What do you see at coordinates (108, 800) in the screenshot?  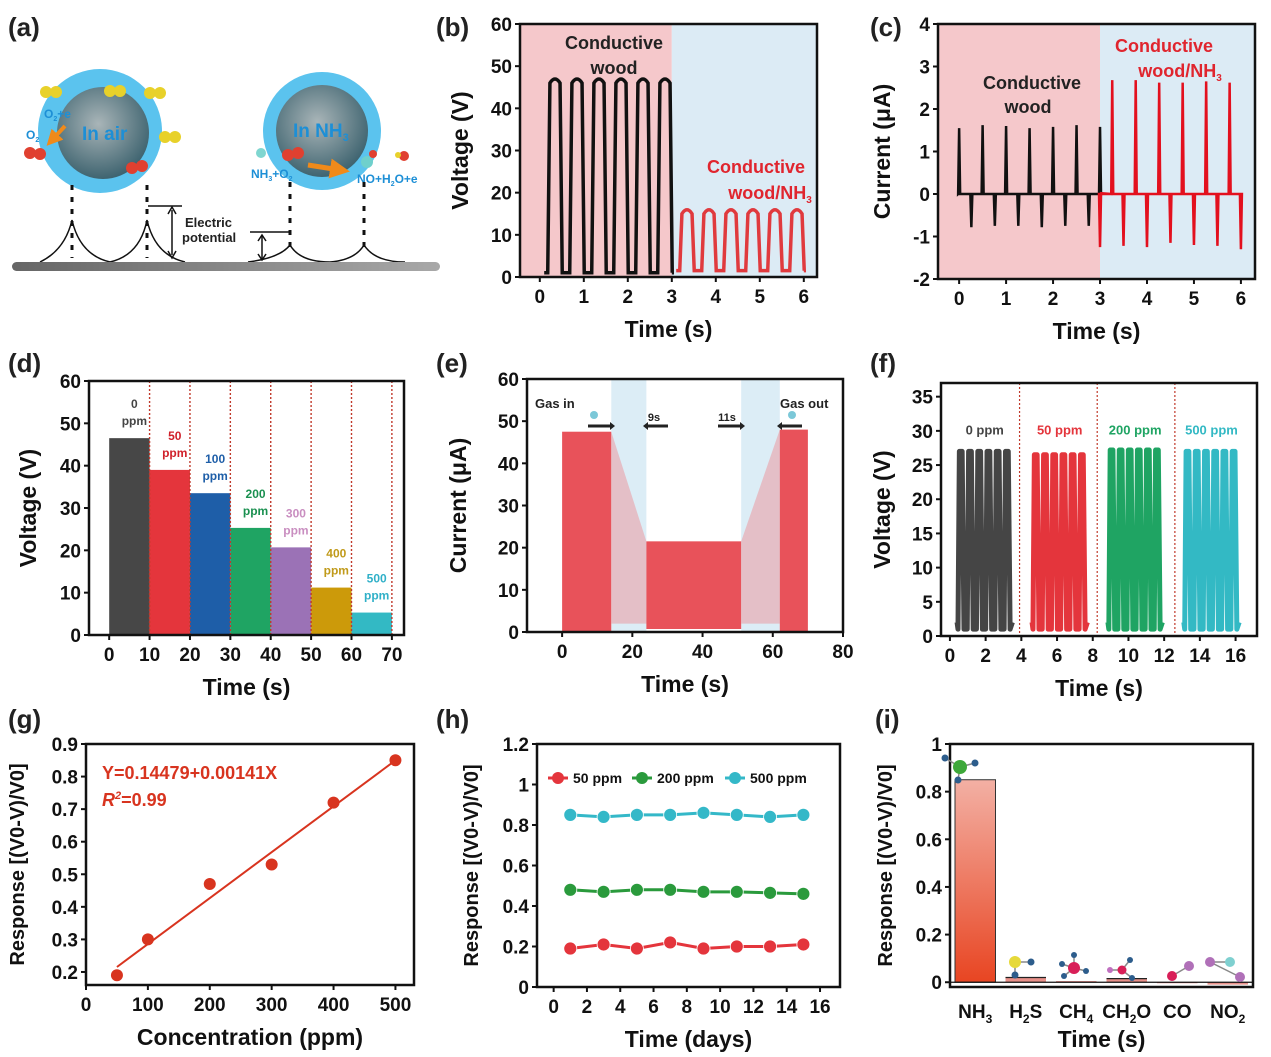 I see `r-symbol: R` at bounding box center [108, 800].